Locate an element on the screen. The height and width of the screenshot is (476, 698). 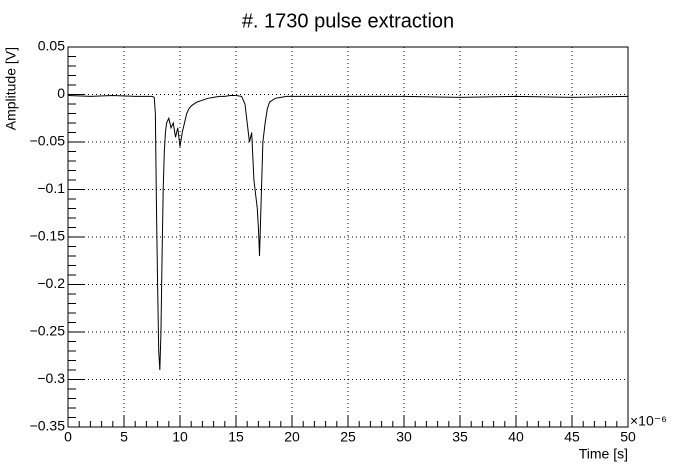
y-tick-label: −0.05 is located at coordinates (48, 141).